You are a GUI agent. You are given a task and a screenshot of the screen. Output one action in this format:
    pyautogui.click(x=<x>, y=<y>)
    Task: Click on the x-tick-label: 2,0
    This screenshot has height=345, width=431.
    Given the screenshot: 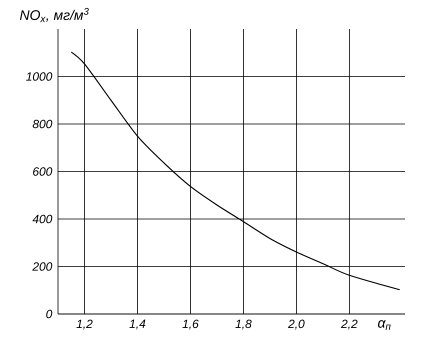 What is the action you would take?
    pyautogui.click(x=296, y=325)
    